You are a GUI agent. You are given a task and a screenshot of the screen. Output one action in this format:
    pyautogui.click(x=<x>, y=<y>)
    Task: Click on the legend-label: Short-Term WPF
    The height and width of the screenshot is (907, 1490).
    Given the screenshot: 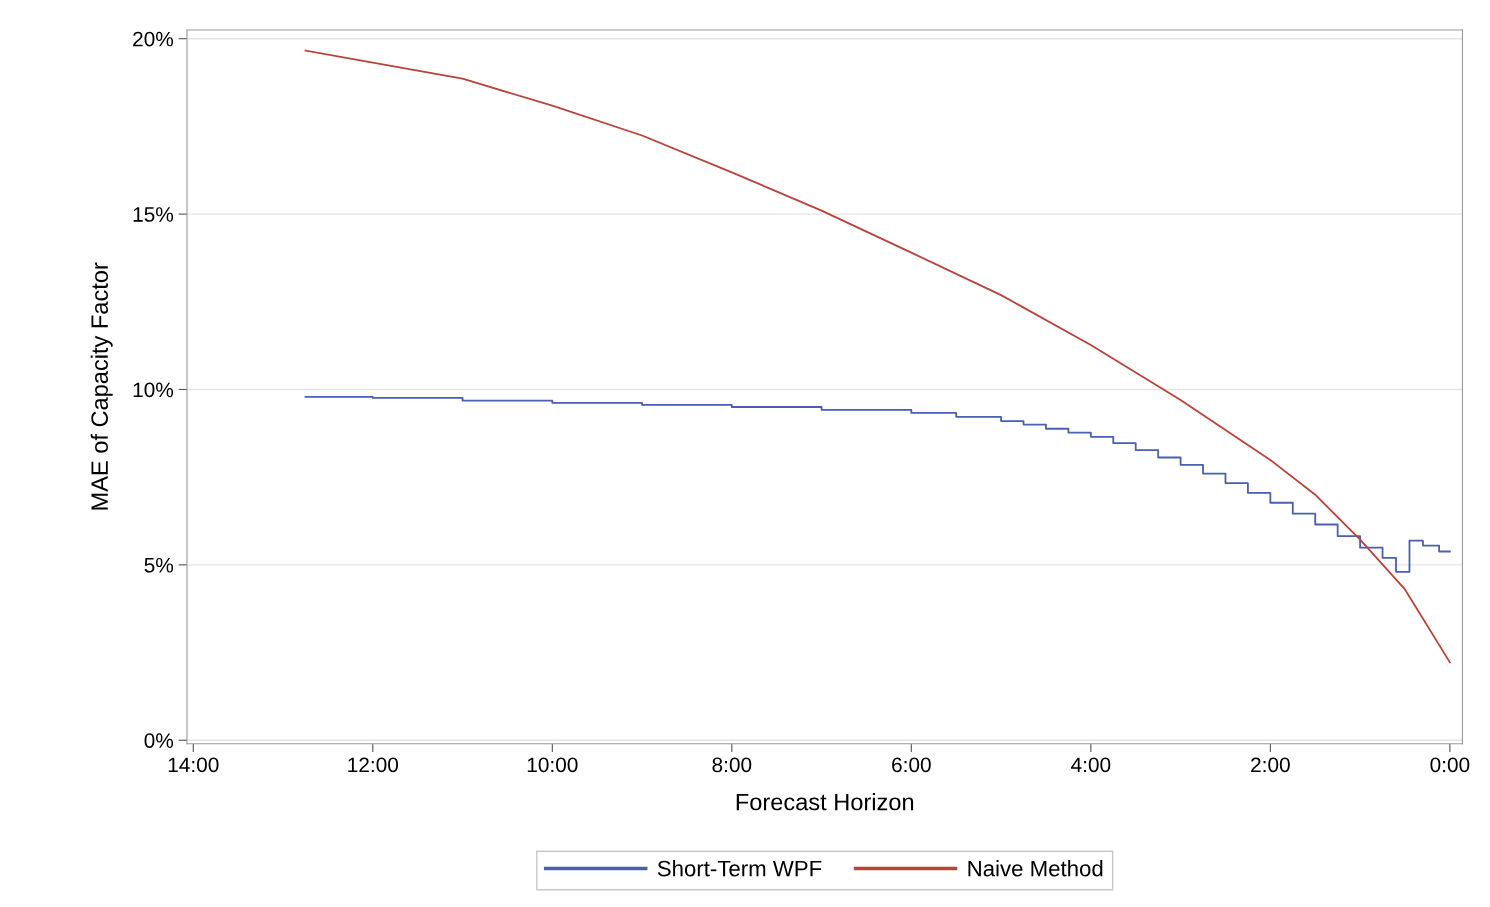 What is the action you would take?
    pyautogui.click(x=739, y=868)
    